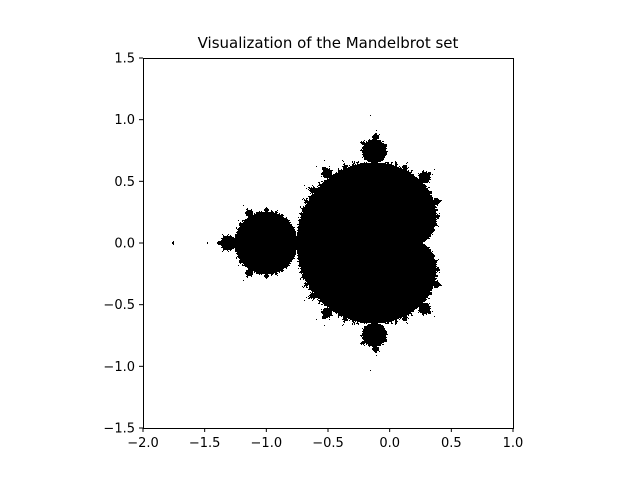 The image size is (640, 480). What do you see at coordinates (124, 59) in the screenshot?
I see `y-tick-label: 1.5` at bounding box center [124, 59].